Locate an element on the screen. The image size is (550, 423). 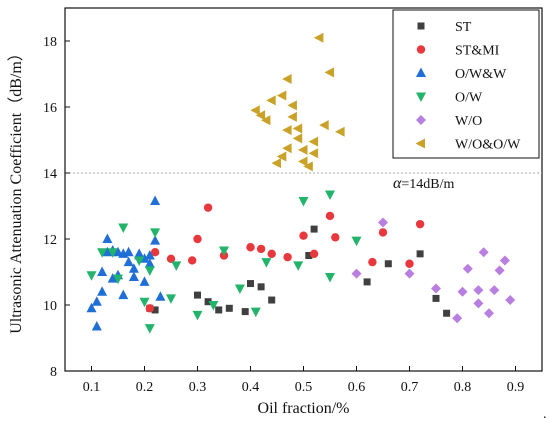
legend-label: W/O&O/W is located at coordinates (488, 145).